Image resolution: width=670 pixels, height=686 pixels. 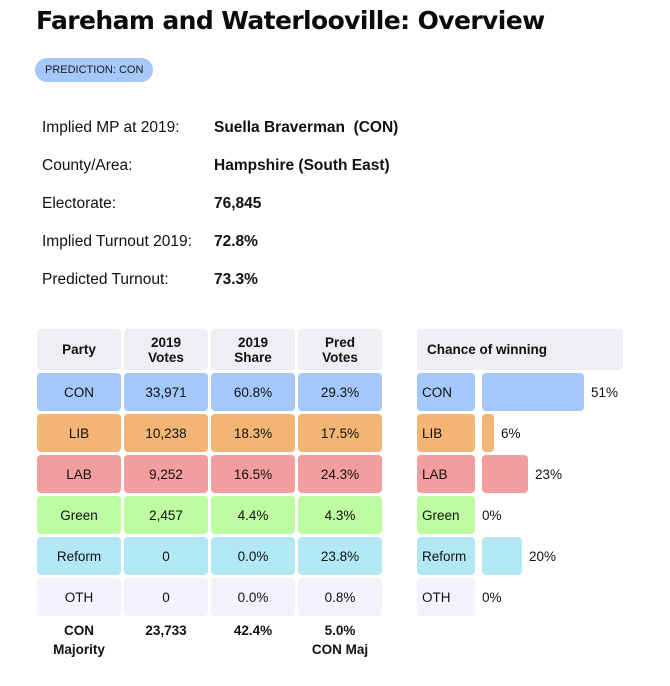 I want to click on footer-majority-share: 42.4%, so click(x=253, y=630).